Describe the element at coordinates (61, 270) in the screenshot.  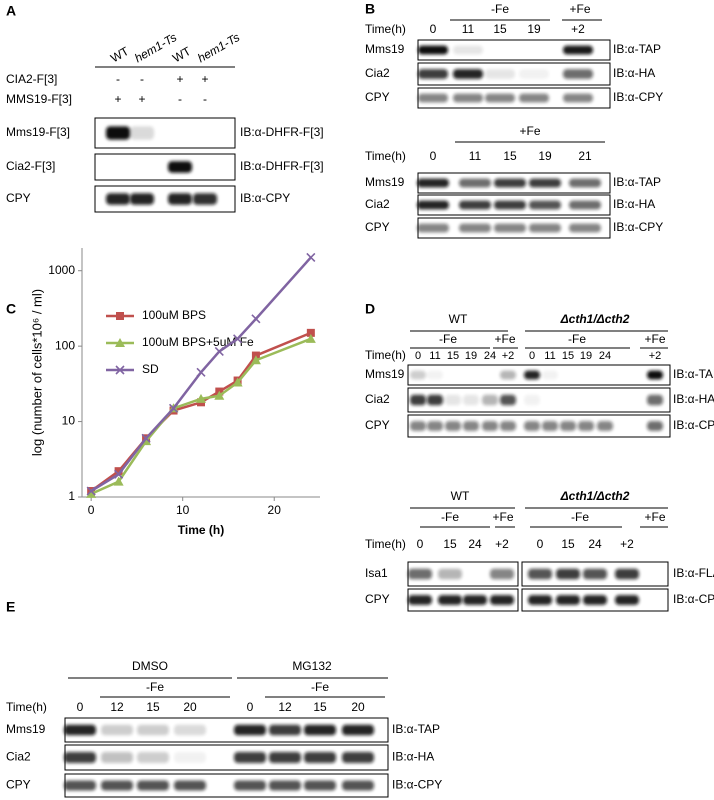
I see `y-tick-label: 1000` at that location.